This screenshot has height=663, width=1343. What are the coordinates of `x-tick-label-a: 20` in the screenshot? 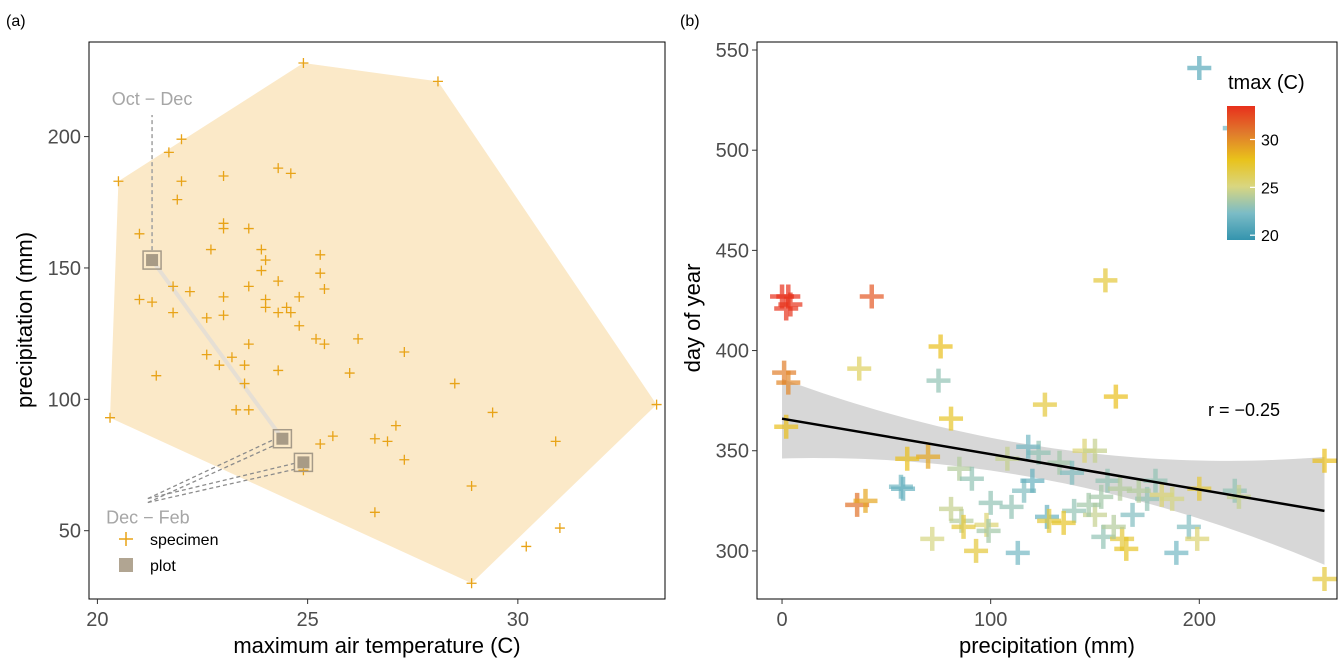 It's located at (97, 620).